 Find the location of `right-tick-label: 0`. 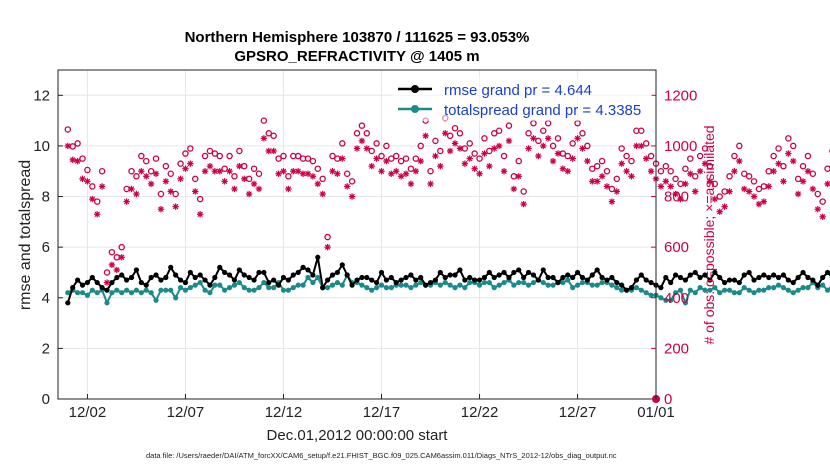

right-tick-label: 0 is located at coordinates (668, 399).